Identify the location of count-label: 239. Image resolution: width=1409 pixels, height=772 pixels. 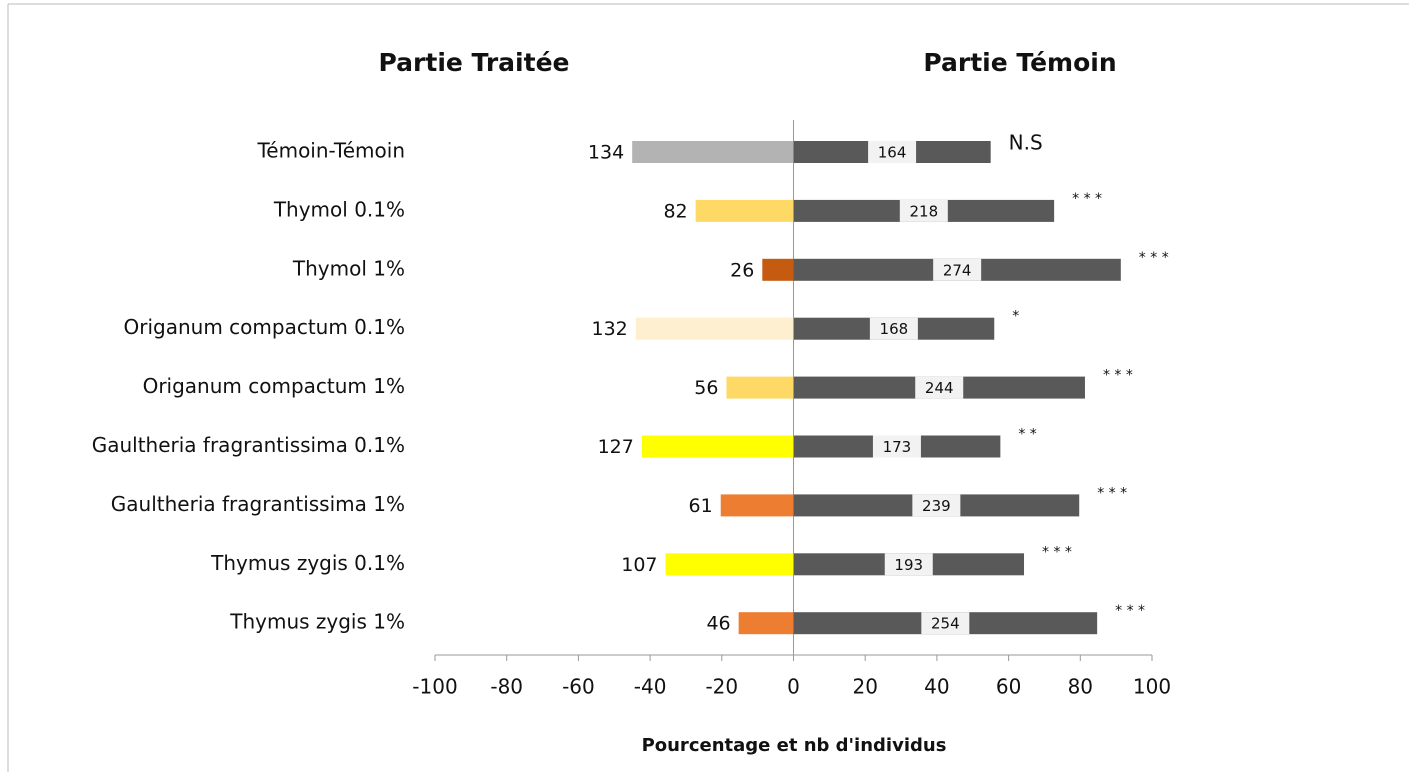
(936, 506).